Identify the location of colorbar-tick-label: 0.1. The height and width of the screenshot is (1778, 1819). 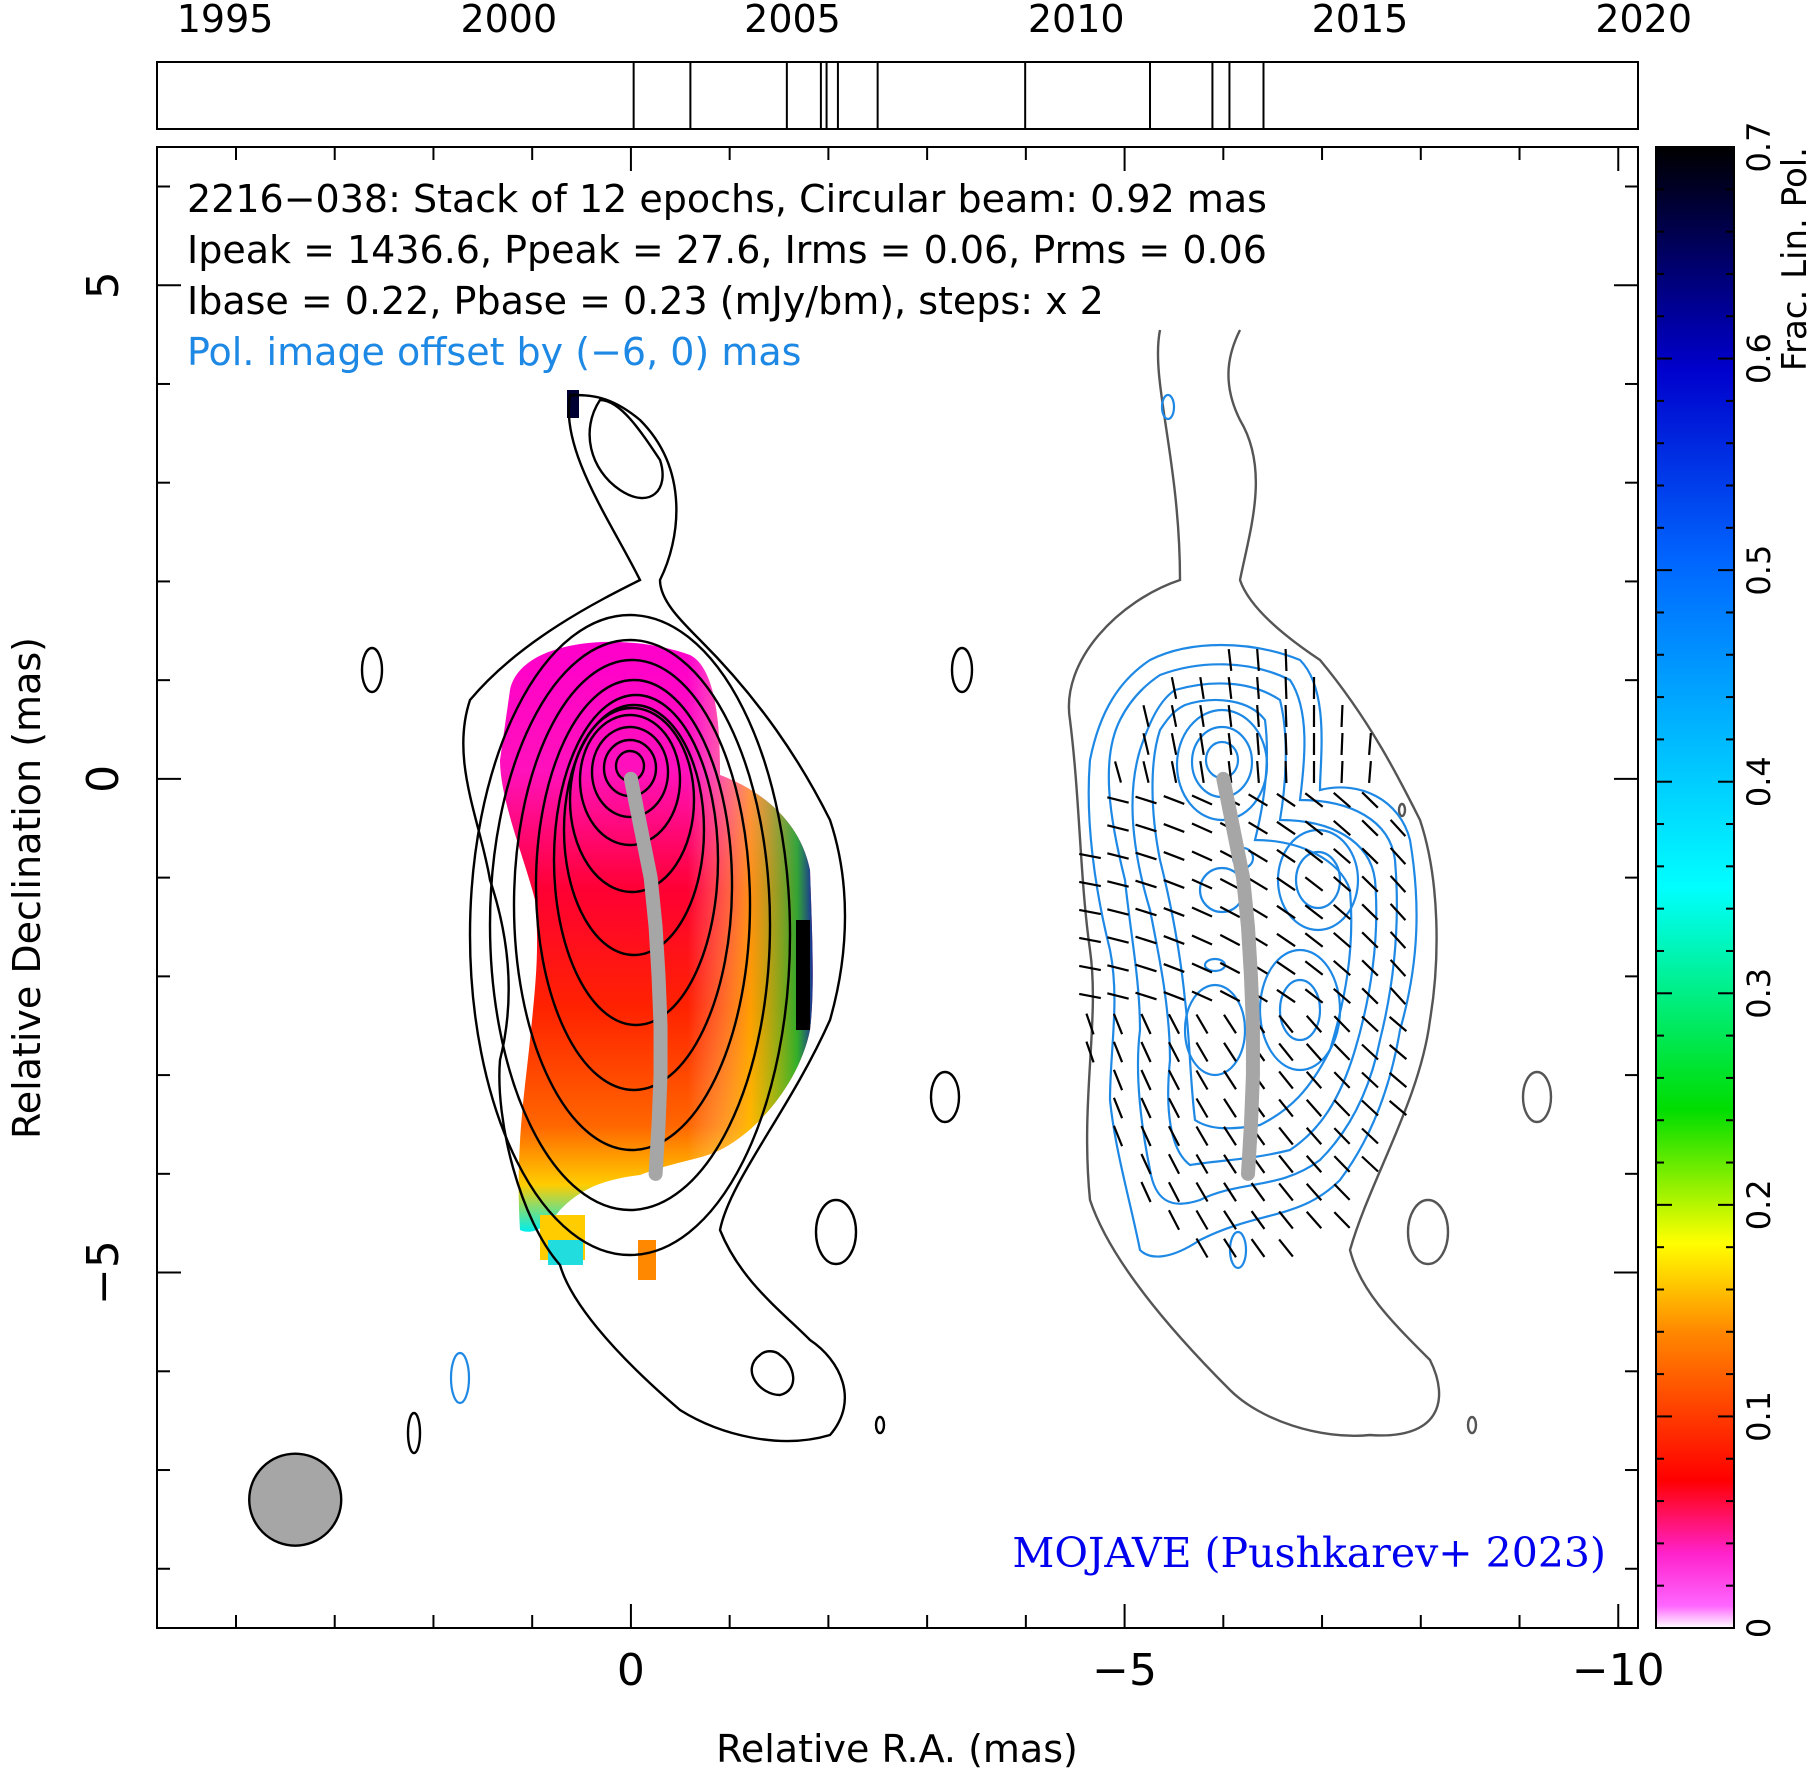
(1759, 1416).